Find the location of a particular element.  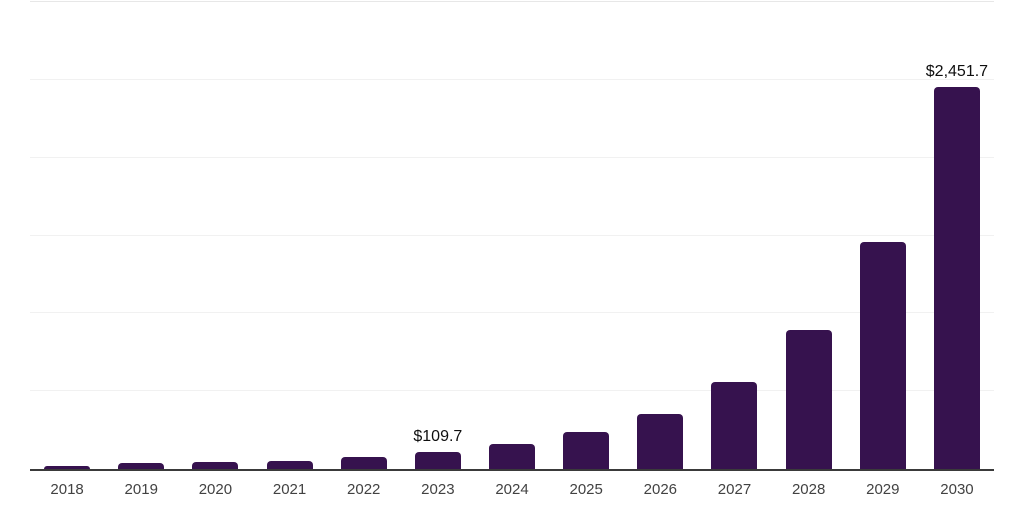

chart-bar-2022 is located at coordinates (363, 463).